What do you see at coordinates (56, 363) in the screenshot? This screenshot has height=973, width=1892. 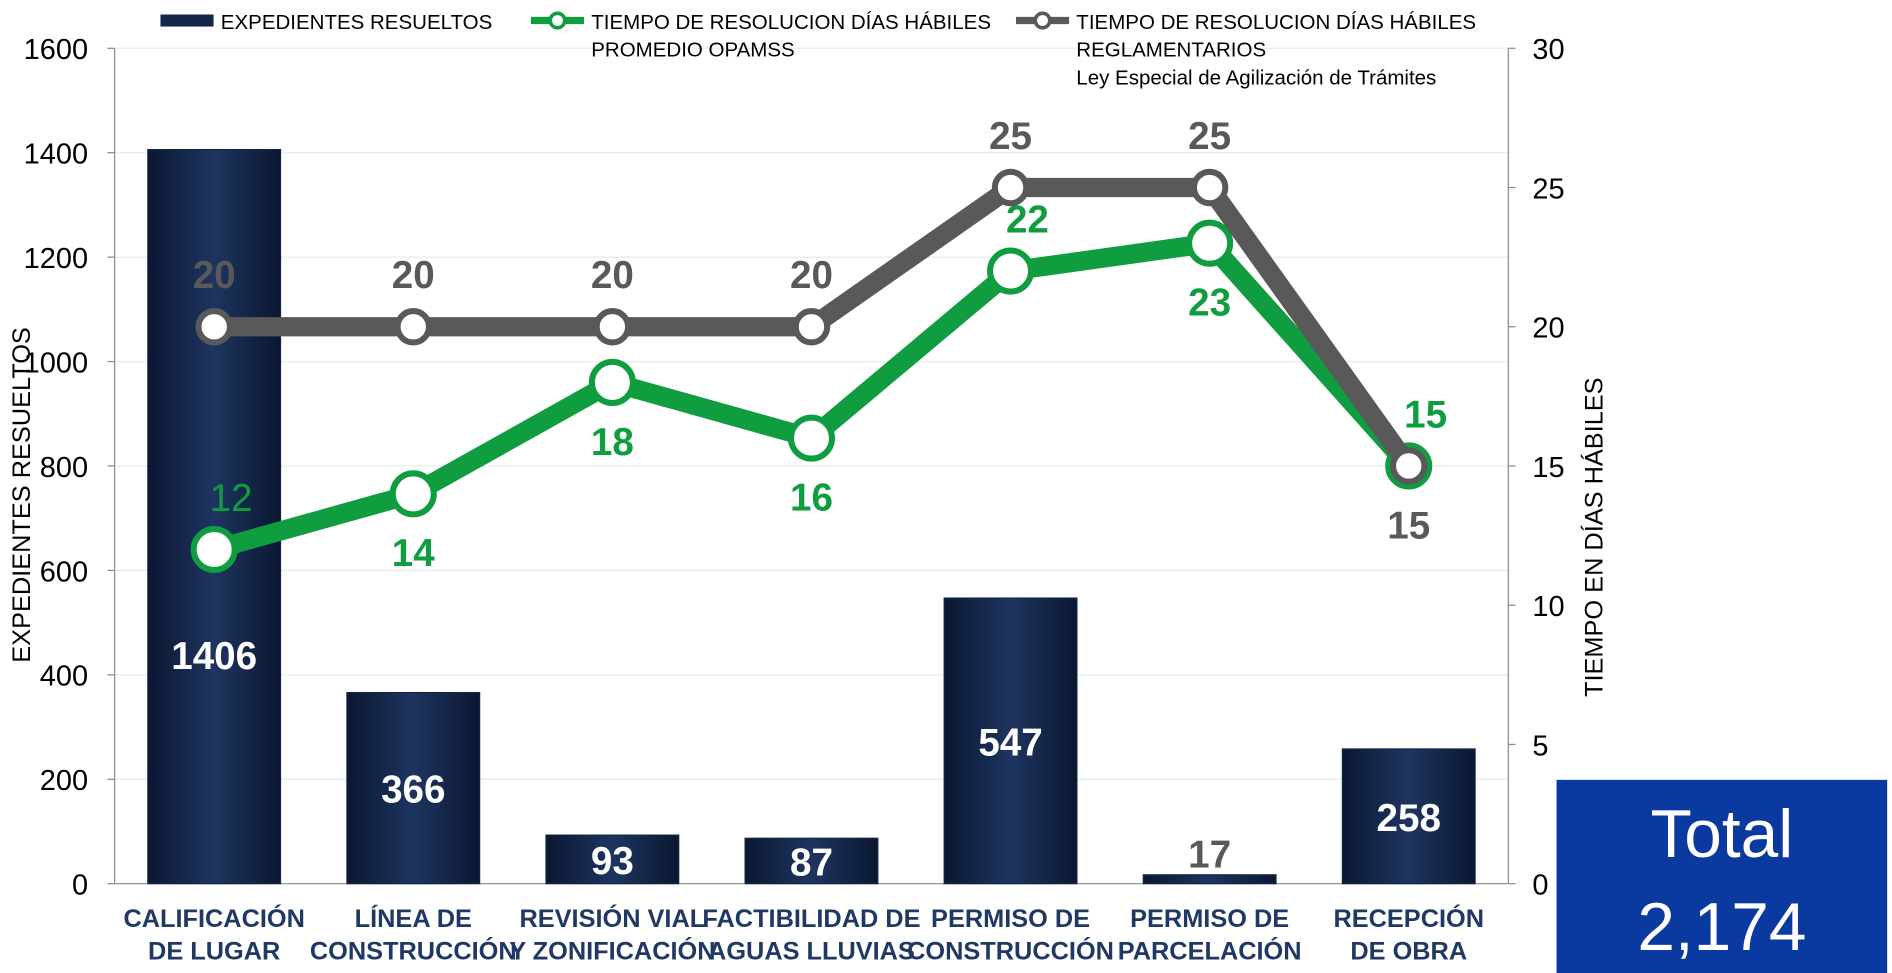 I see `y-tick-label: 1000` at bounding box center [56, 363].